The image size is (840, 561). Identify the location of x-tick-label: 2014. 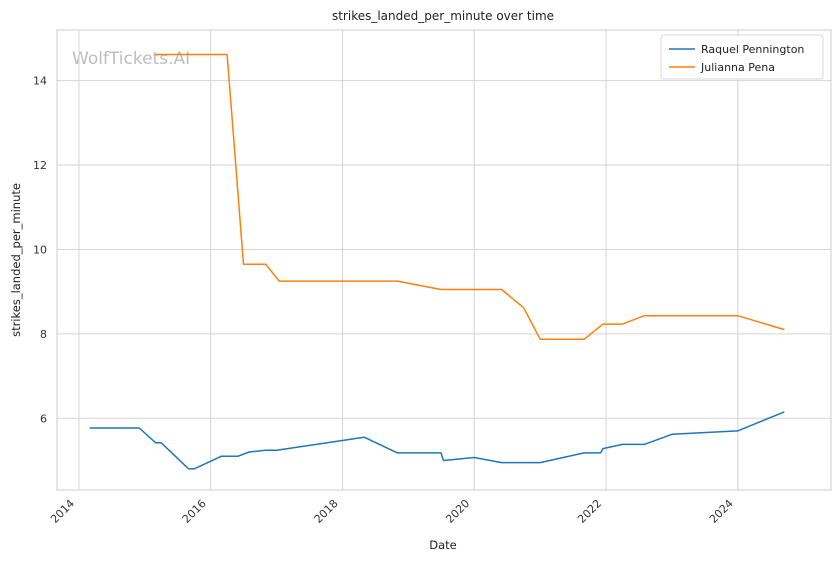
(62, 511).